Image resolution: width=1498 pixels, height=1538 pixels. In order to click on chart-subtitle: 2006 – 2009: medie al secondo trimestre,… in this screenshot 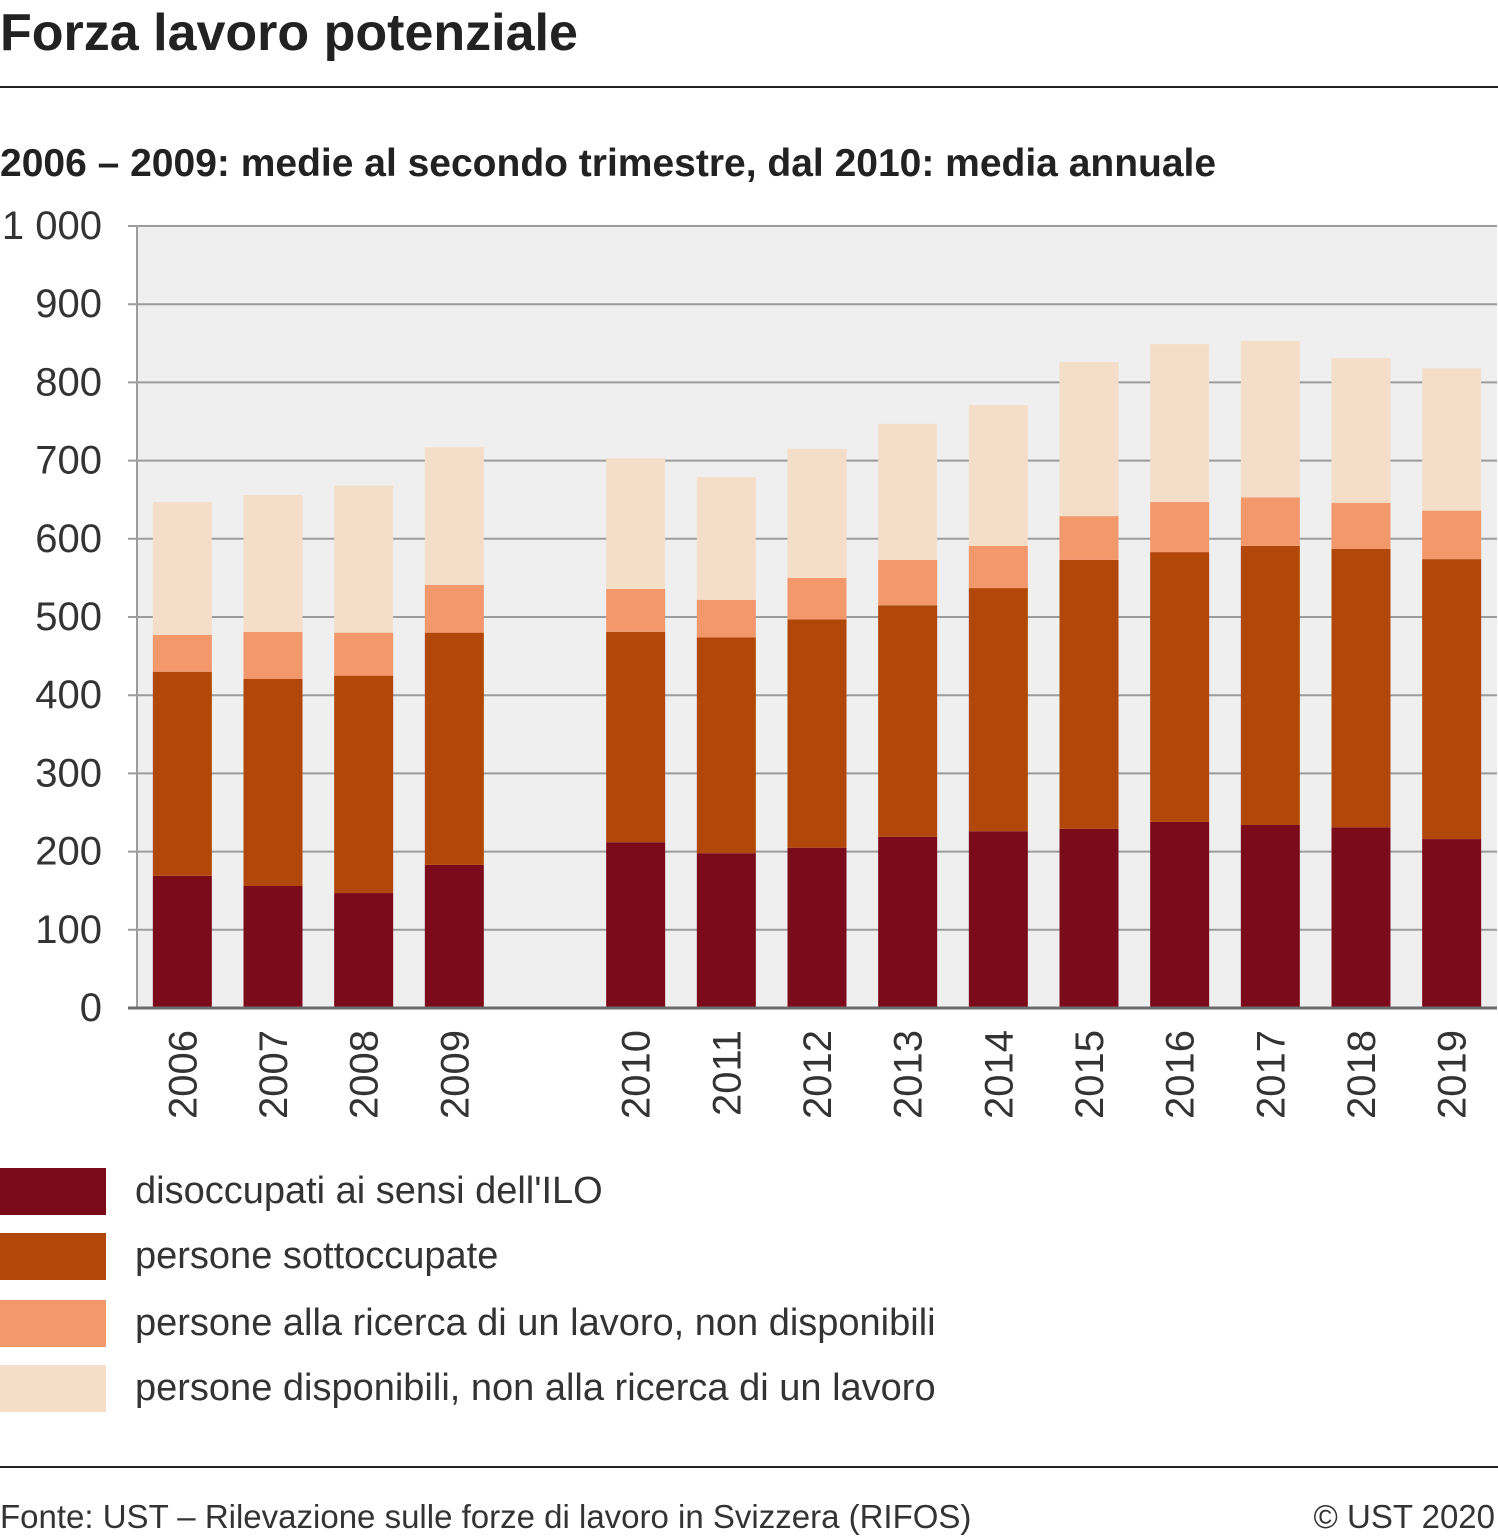, I will do `click(608, 163)`.